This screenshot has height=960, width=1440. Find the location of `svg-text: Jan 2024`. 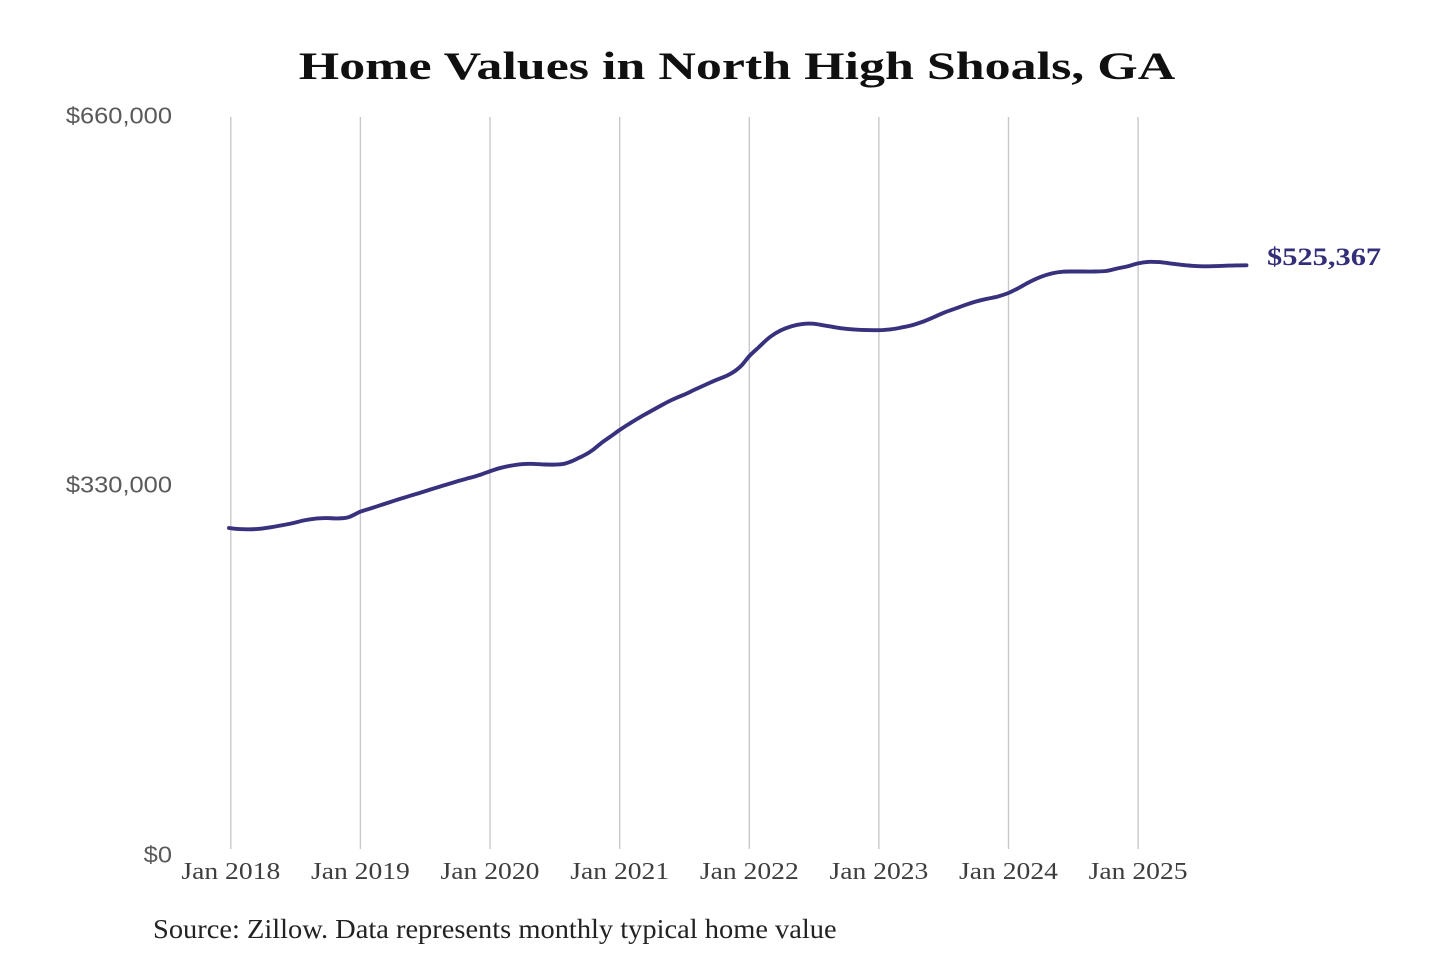

svg-text: Jan 2024 is located at coordinates (1008, 871).